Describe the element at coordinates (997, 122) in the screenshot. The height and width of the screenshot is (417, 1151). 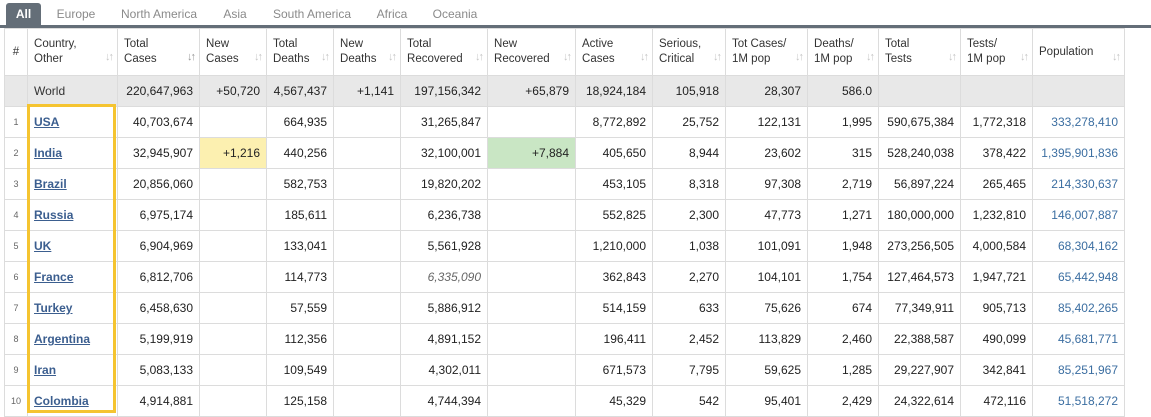
I see `tests-per-million-cell: 1,772,318` at that location.